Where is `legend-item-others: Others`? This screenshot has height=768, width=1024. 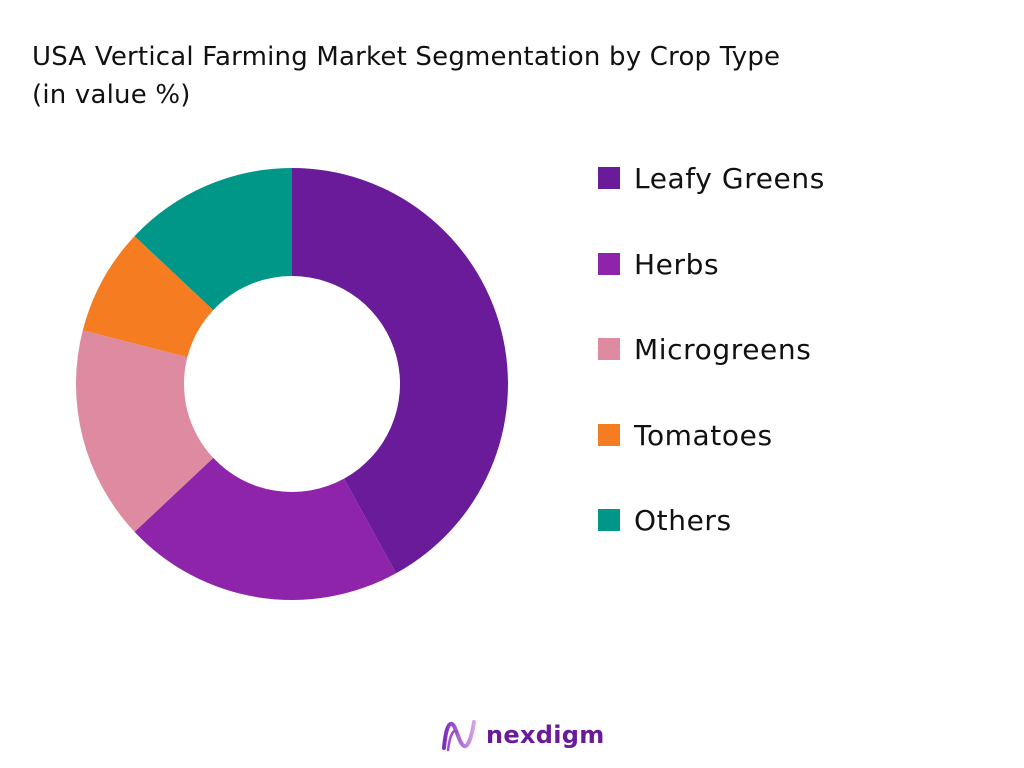 legend-item-others: Others is located at coordinates (665, 520).